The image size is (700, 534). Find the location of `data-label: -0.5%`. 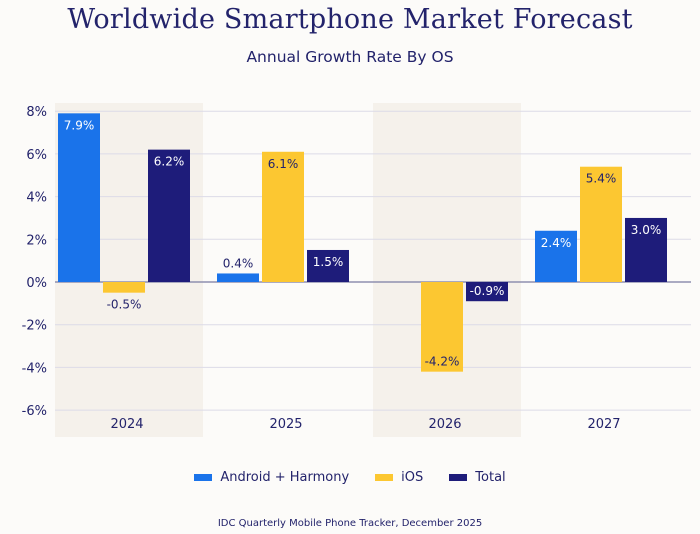

data-label: -0.5% is located at coordinates (124, 305).